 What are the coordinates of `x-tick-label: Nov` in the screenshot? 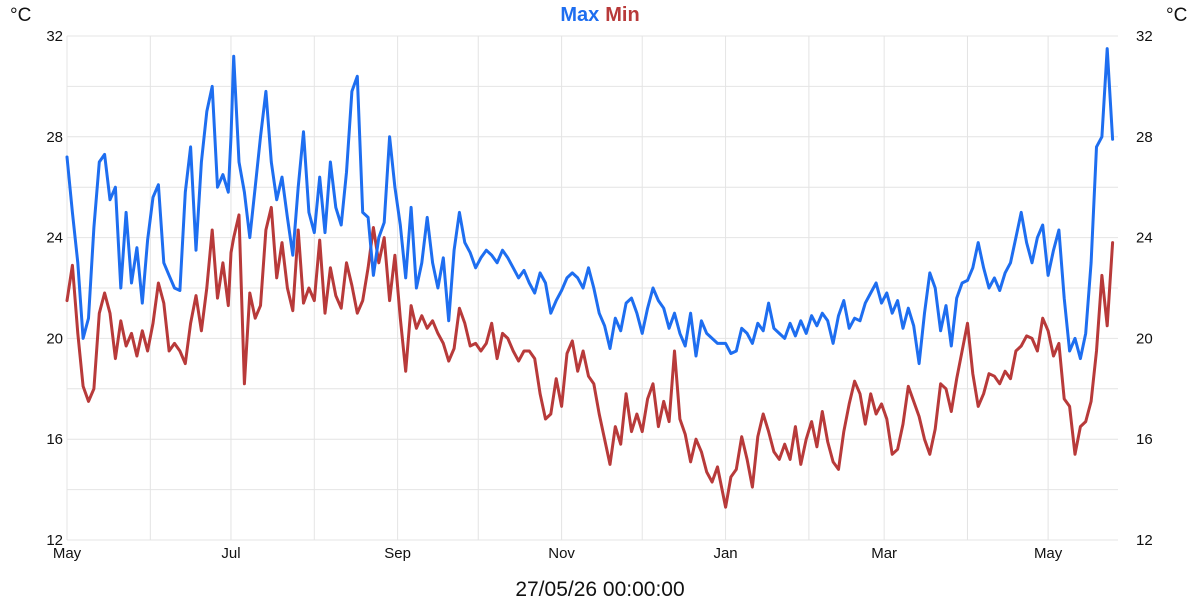 It's located at (561, 553).